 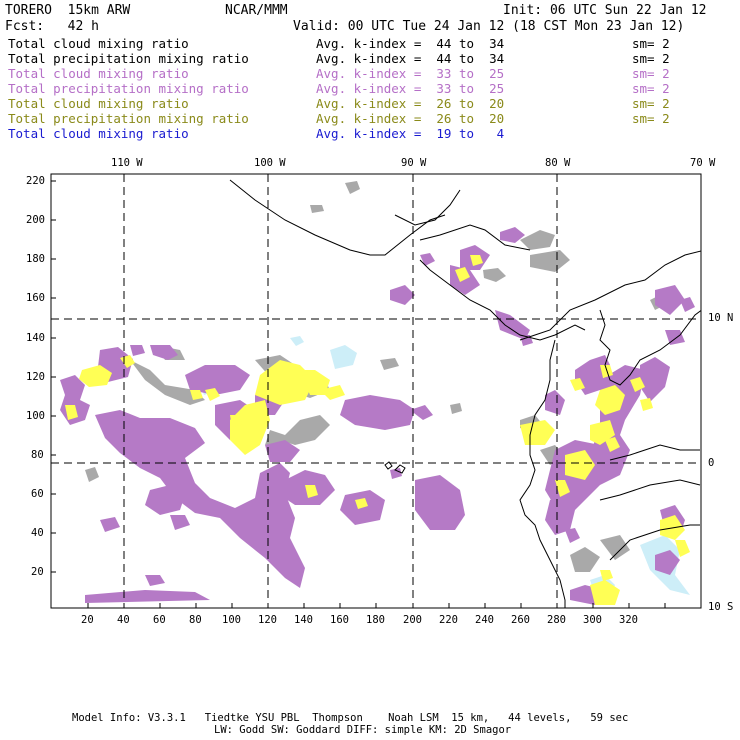 What do you see at coordinates (303, 620) in the screenshot?
I see `x-tick-label: 140` at bounding box center [303, 620].